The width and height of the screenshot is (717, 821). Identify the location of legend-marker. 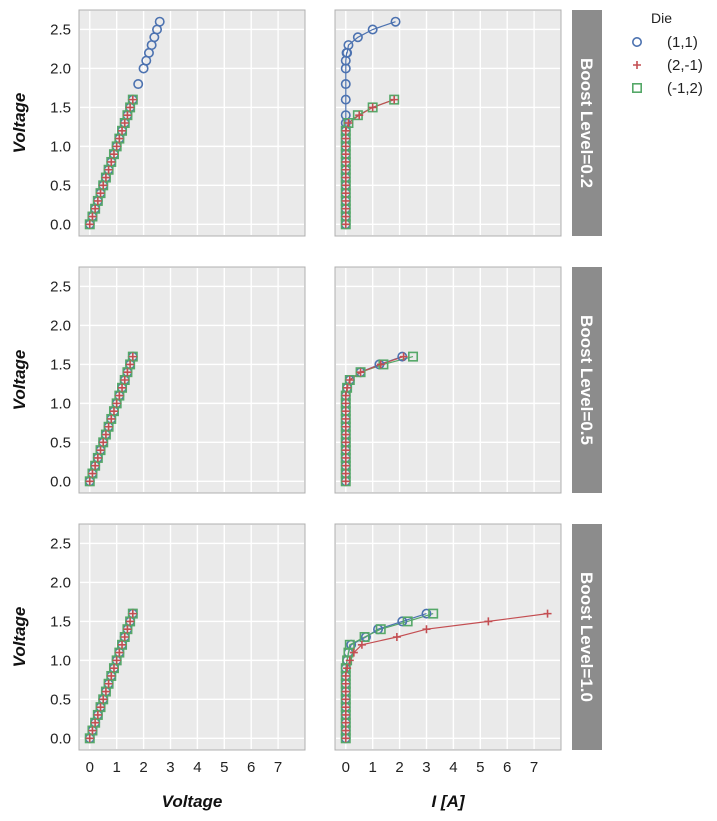
(636, 88).